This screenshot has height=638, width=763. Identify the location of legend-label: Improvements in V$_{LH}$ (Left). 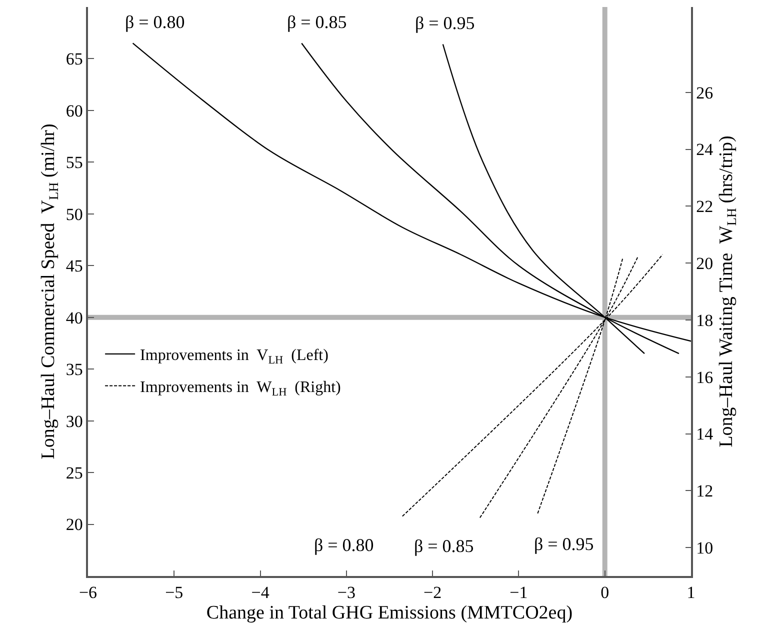
(234, 357).